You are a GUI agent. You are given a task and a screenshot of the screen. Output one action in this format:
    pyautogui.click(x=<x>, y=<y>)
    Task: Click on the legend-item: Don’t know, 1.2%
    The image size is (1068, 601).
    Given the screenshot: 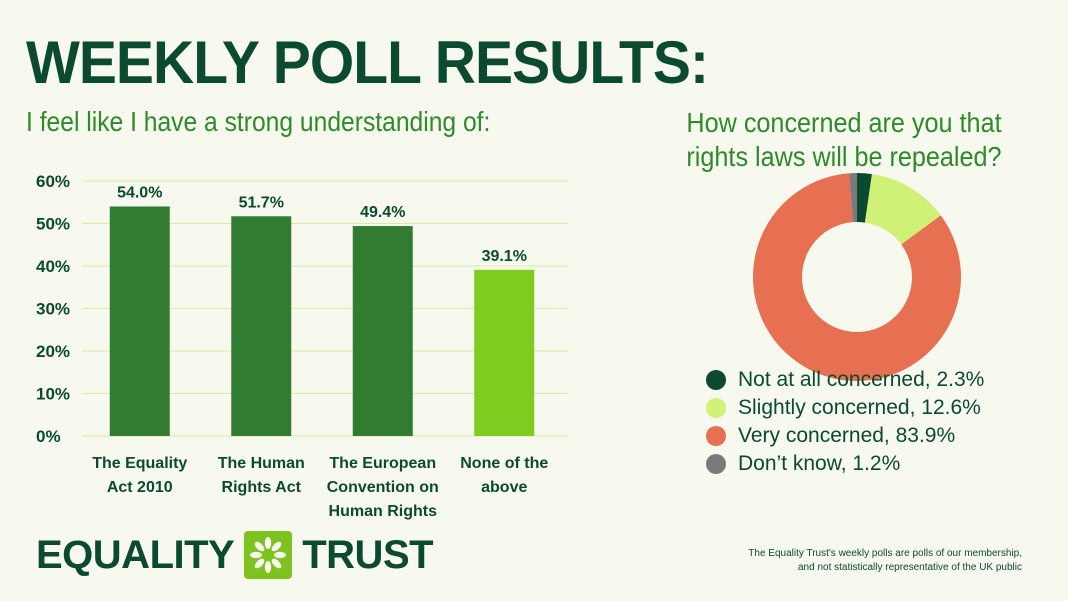 What is the action you would take?
    pyautogui.click(x=845, y=464)
    